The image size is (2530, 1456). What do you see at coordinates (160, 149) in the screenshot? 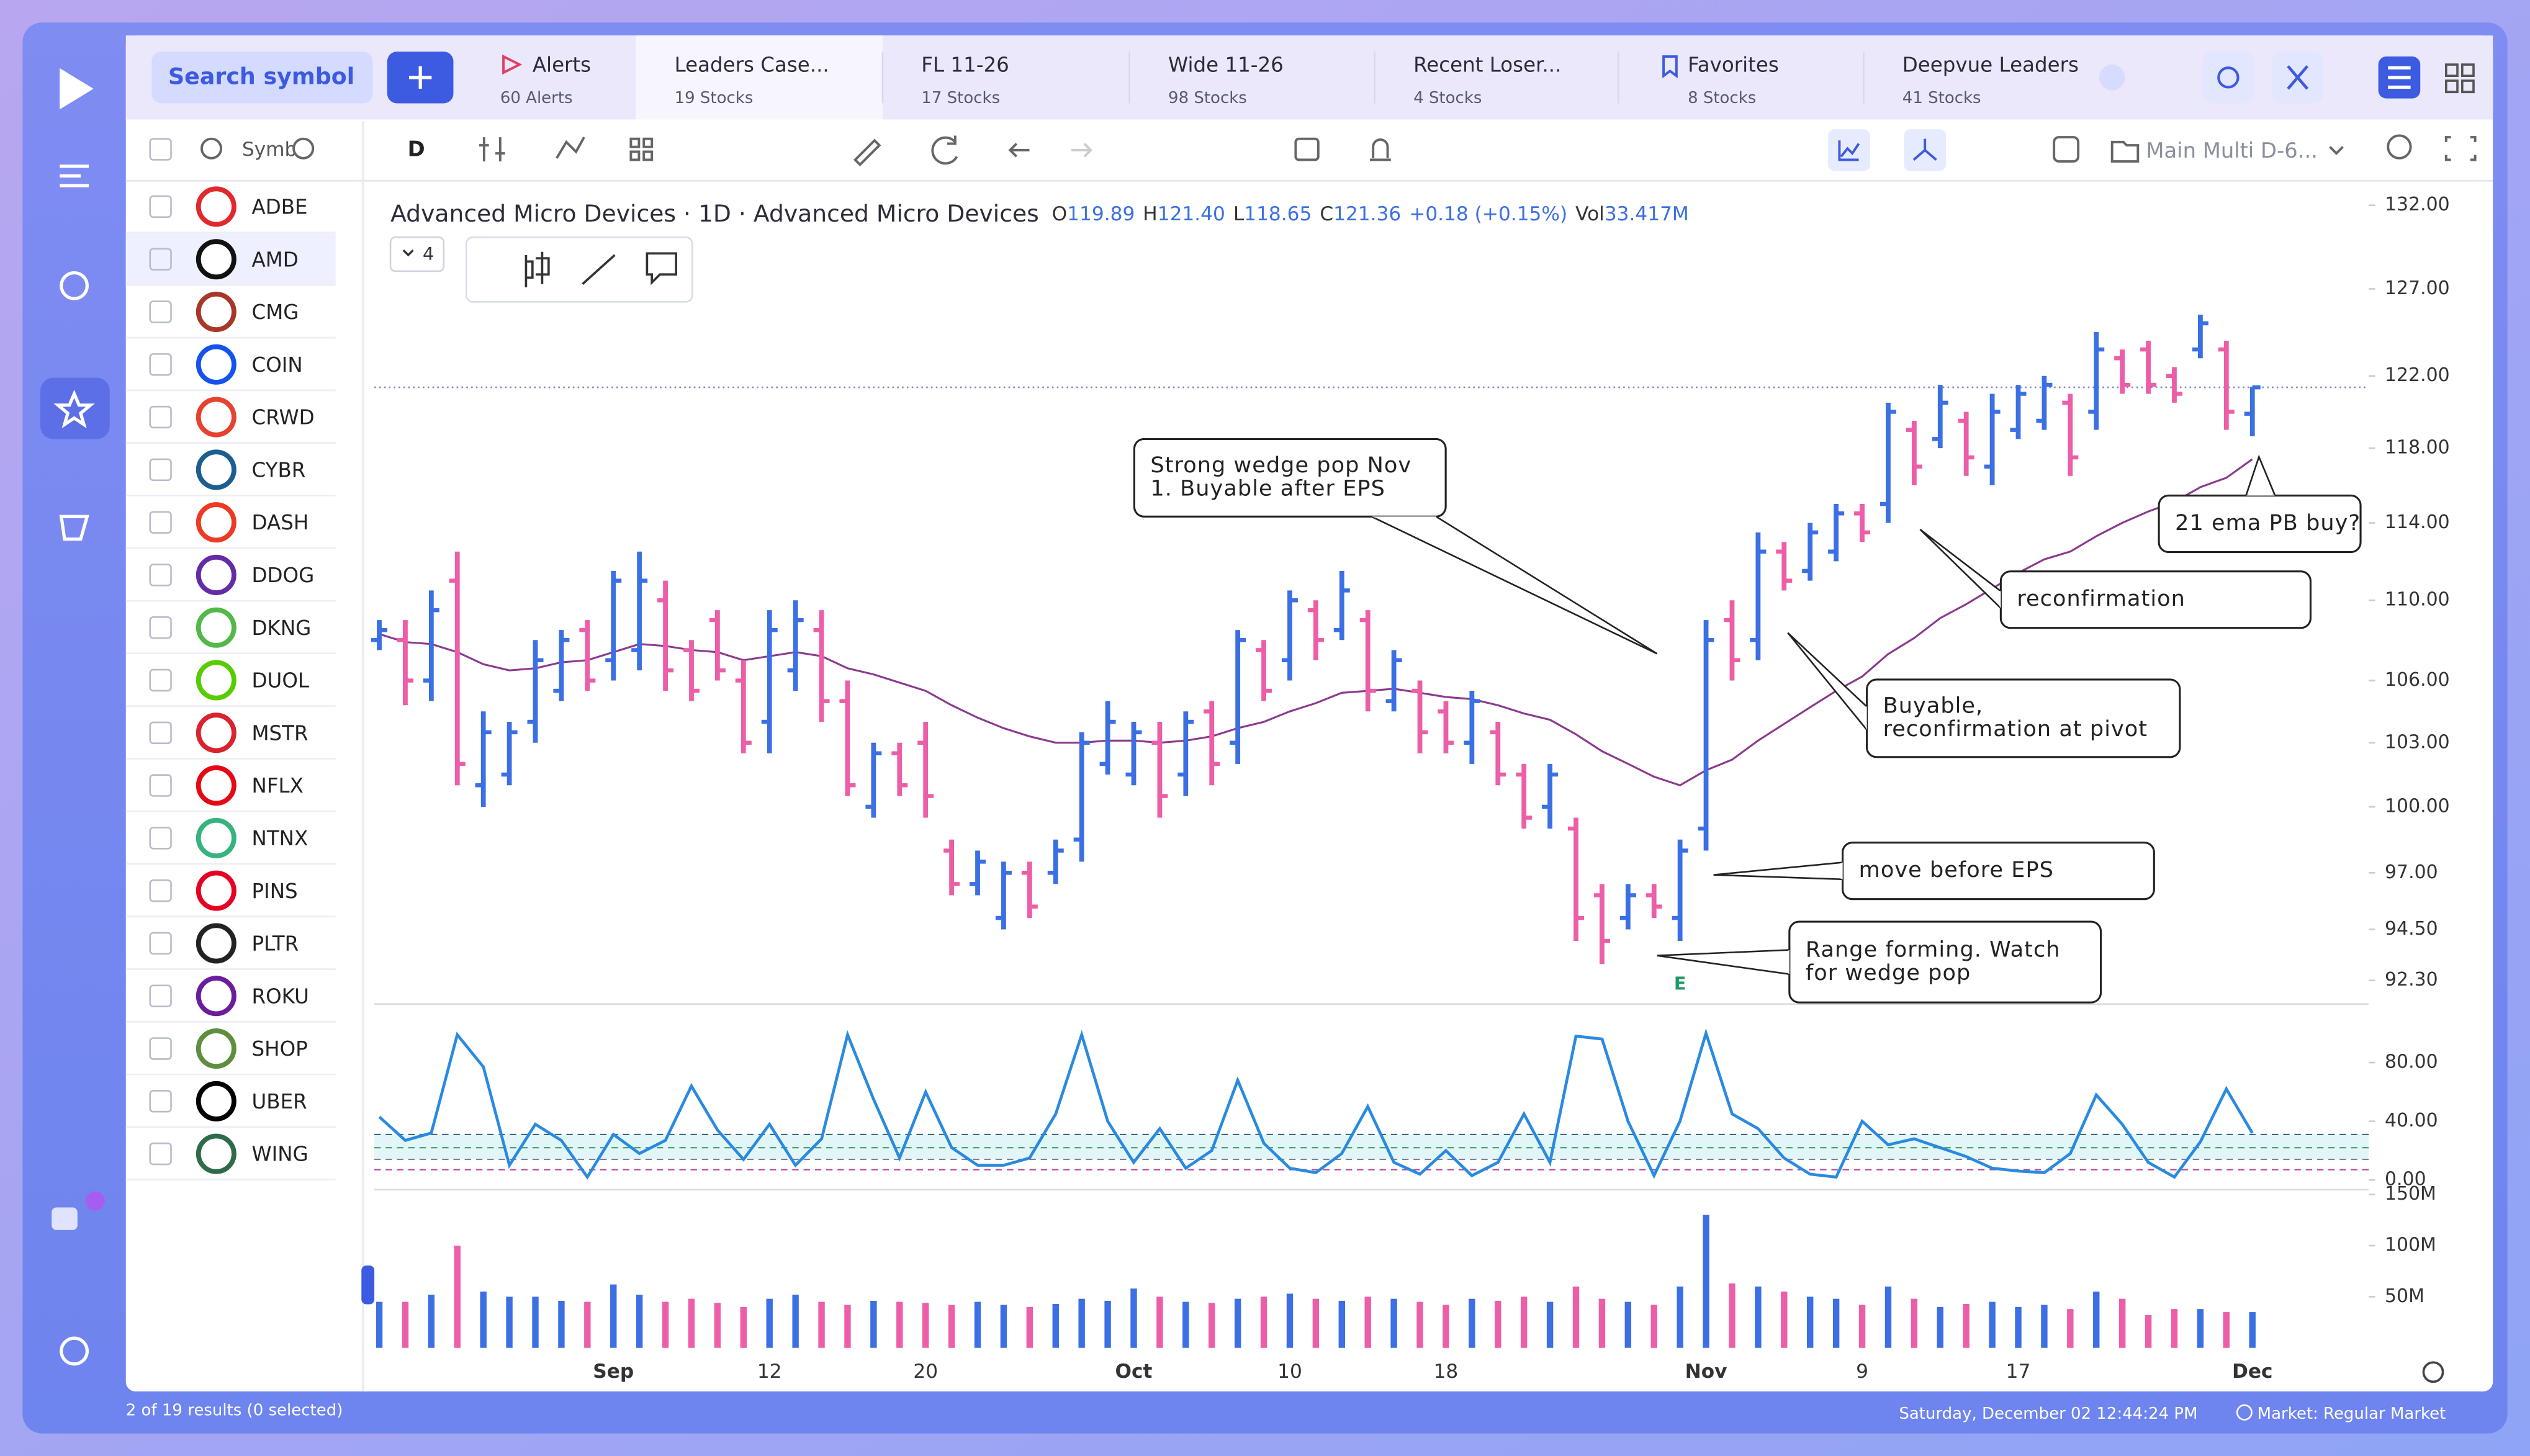
I see `select-all` at bounding box center [160, 149].